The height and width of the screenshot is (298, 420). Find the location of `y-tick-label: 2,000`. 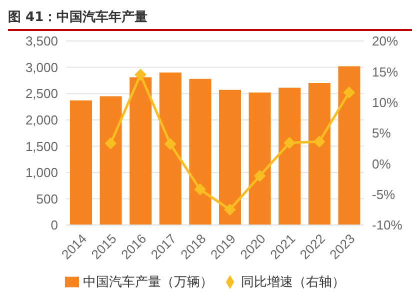

y-tick-label: 2,000 is located at coordinates (41, 120).